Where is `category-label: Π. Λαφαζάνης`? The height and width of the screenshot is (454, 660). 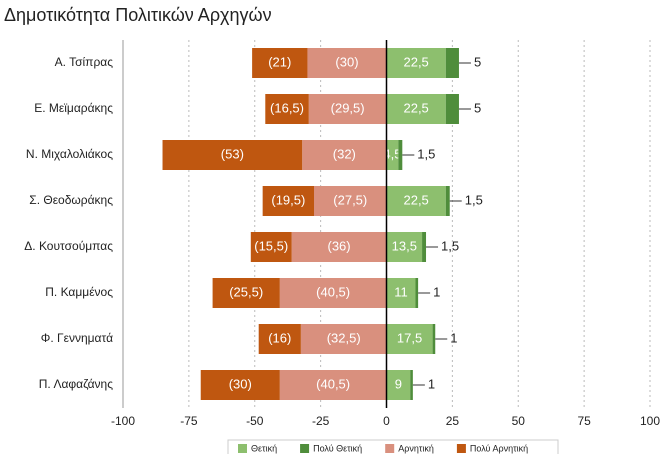 category-label: Π. Λαφαζάνης is located at coordinates (76, 384).